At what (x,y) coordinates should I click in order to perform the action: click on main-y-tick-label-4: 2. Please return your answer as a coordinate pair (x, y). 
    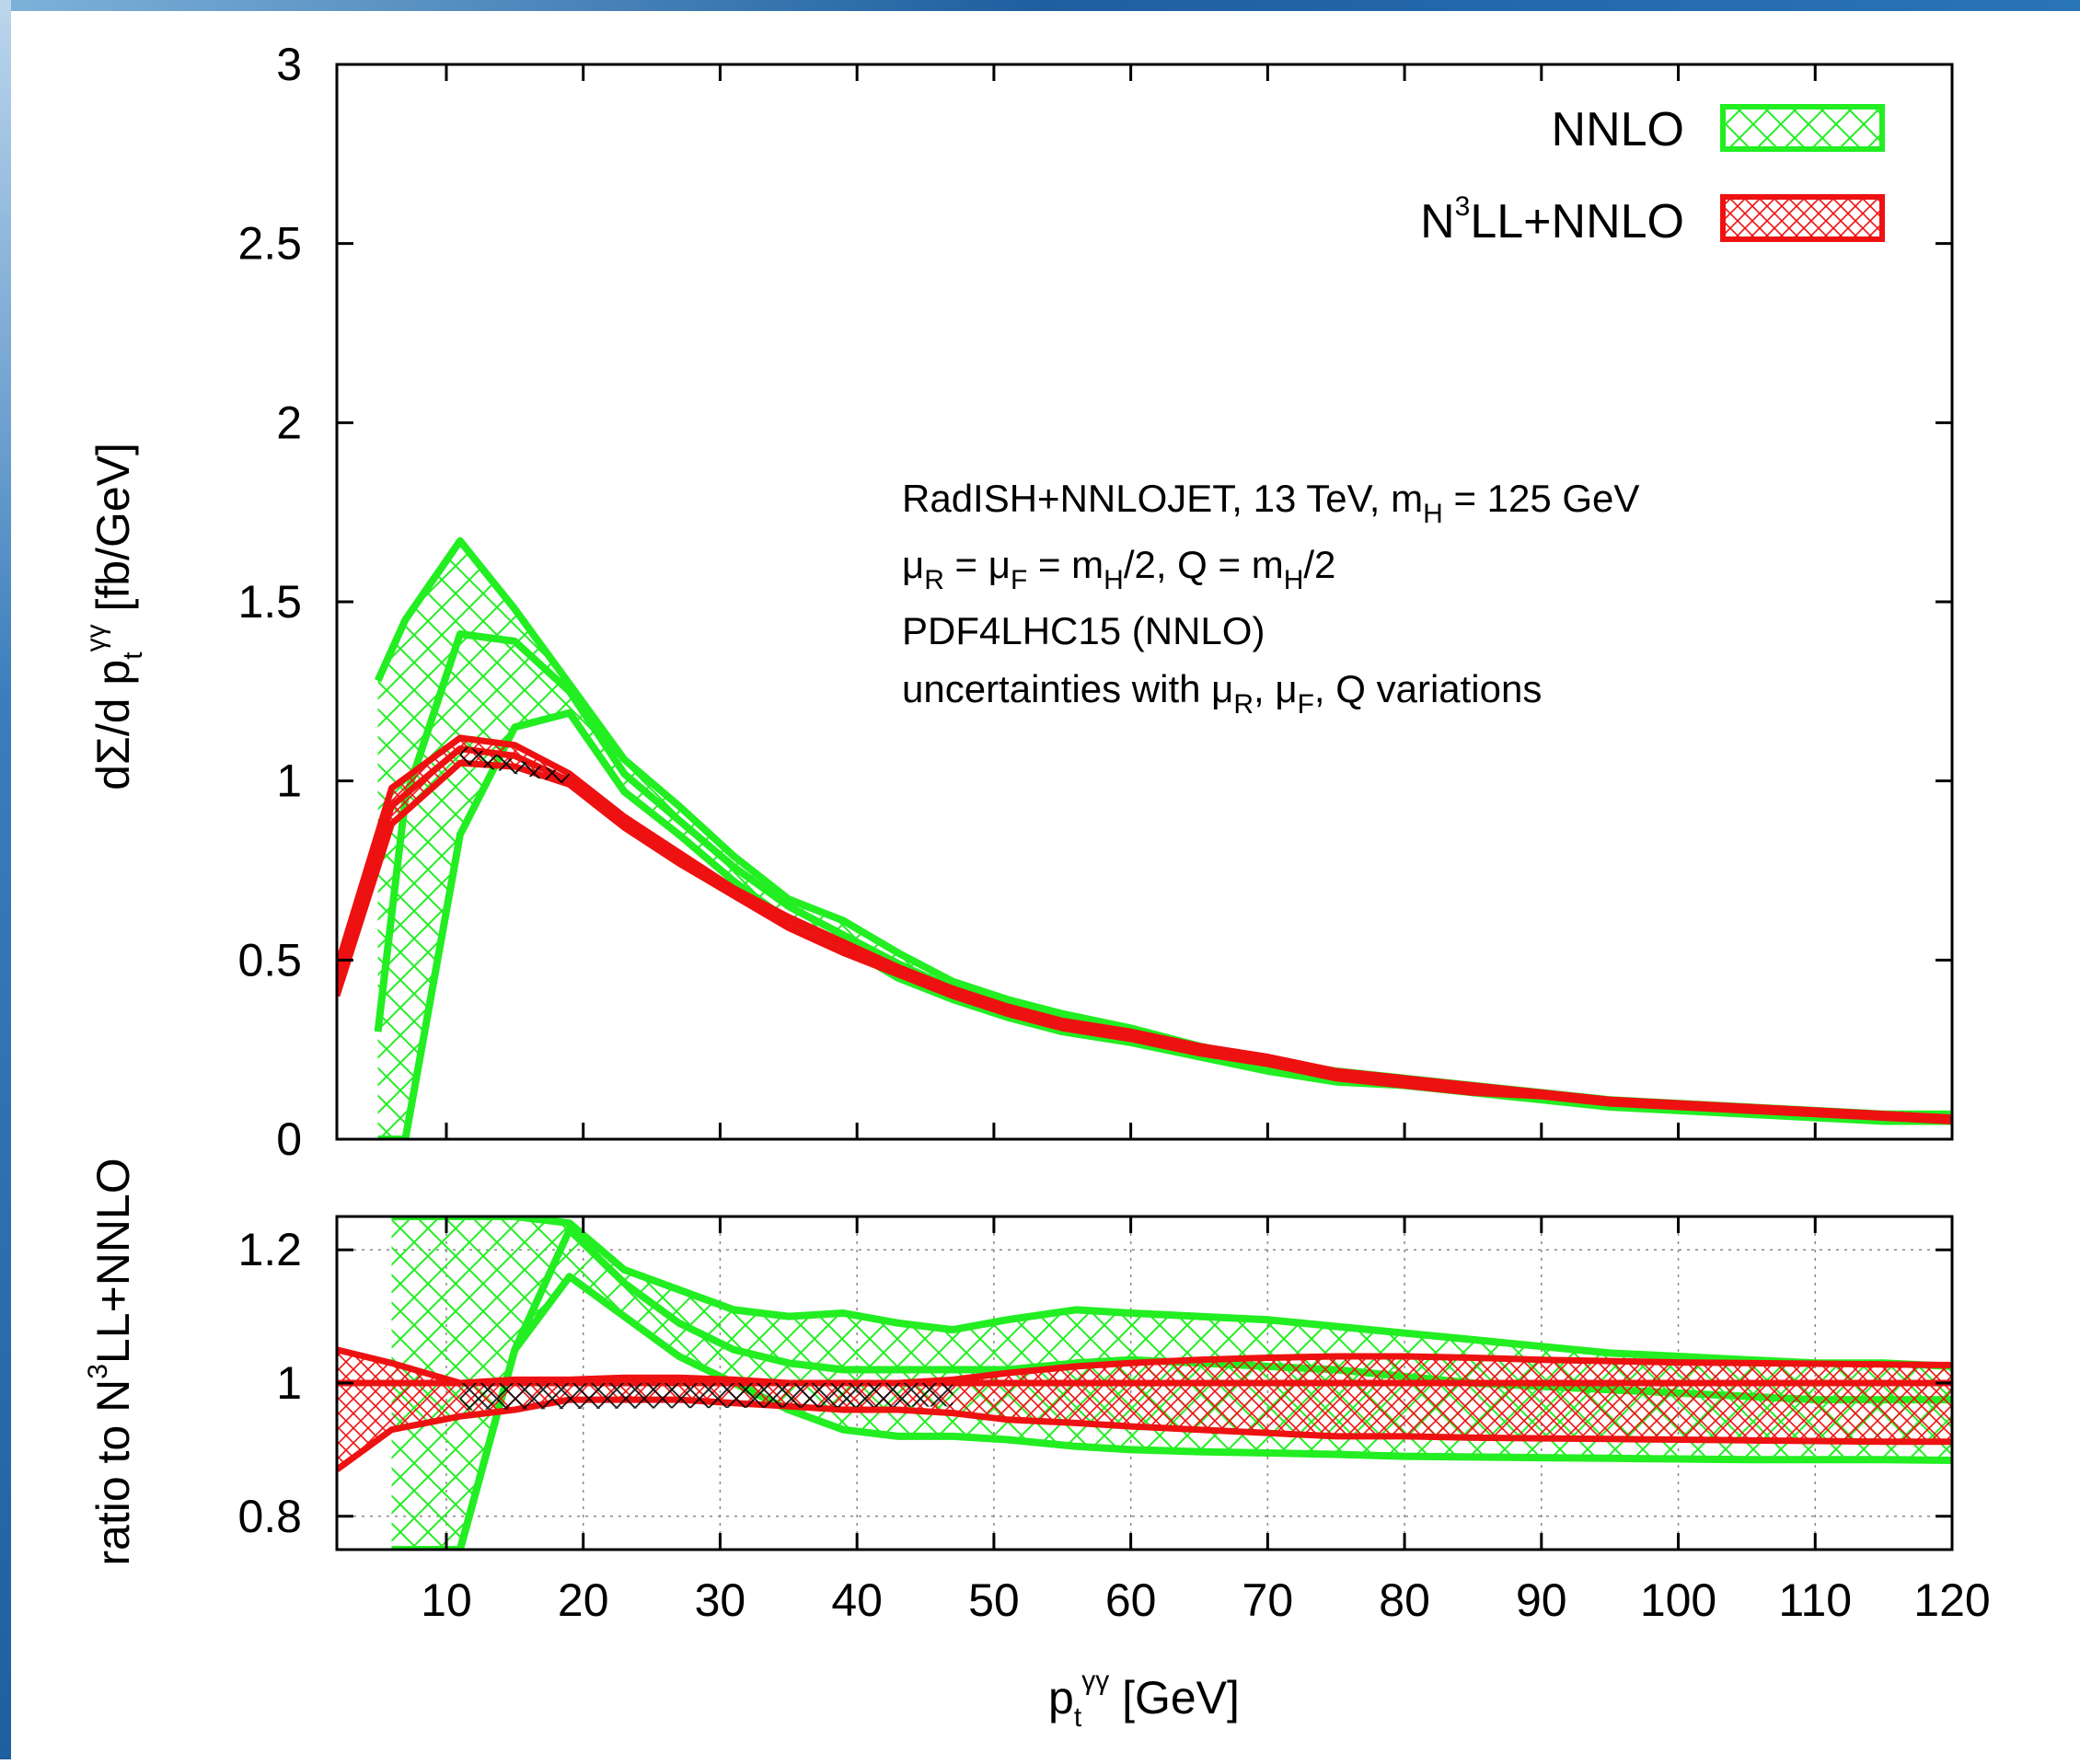
    Looking at the image, I should click on (289, 422).